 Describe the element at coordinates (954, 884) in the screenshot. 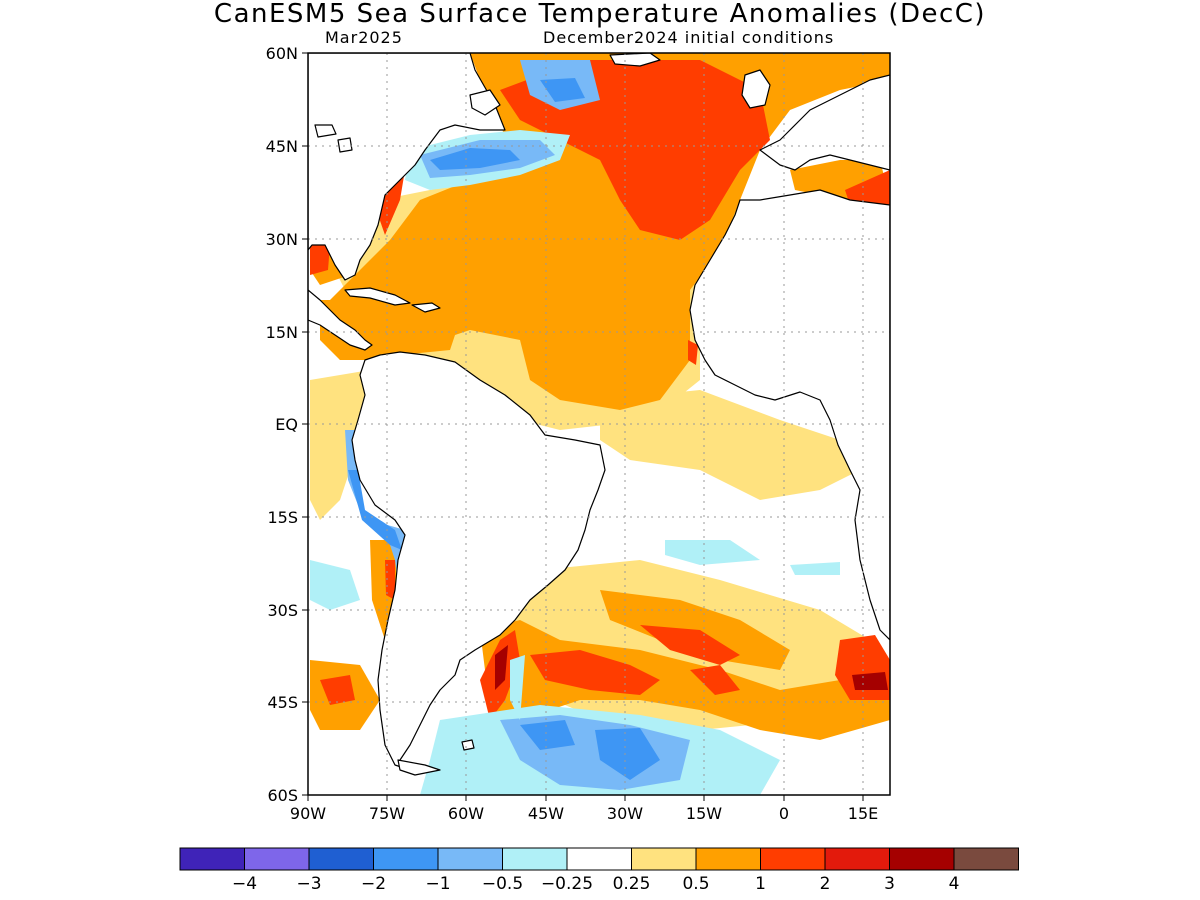

I see `colorbar-label: 4` at that location.